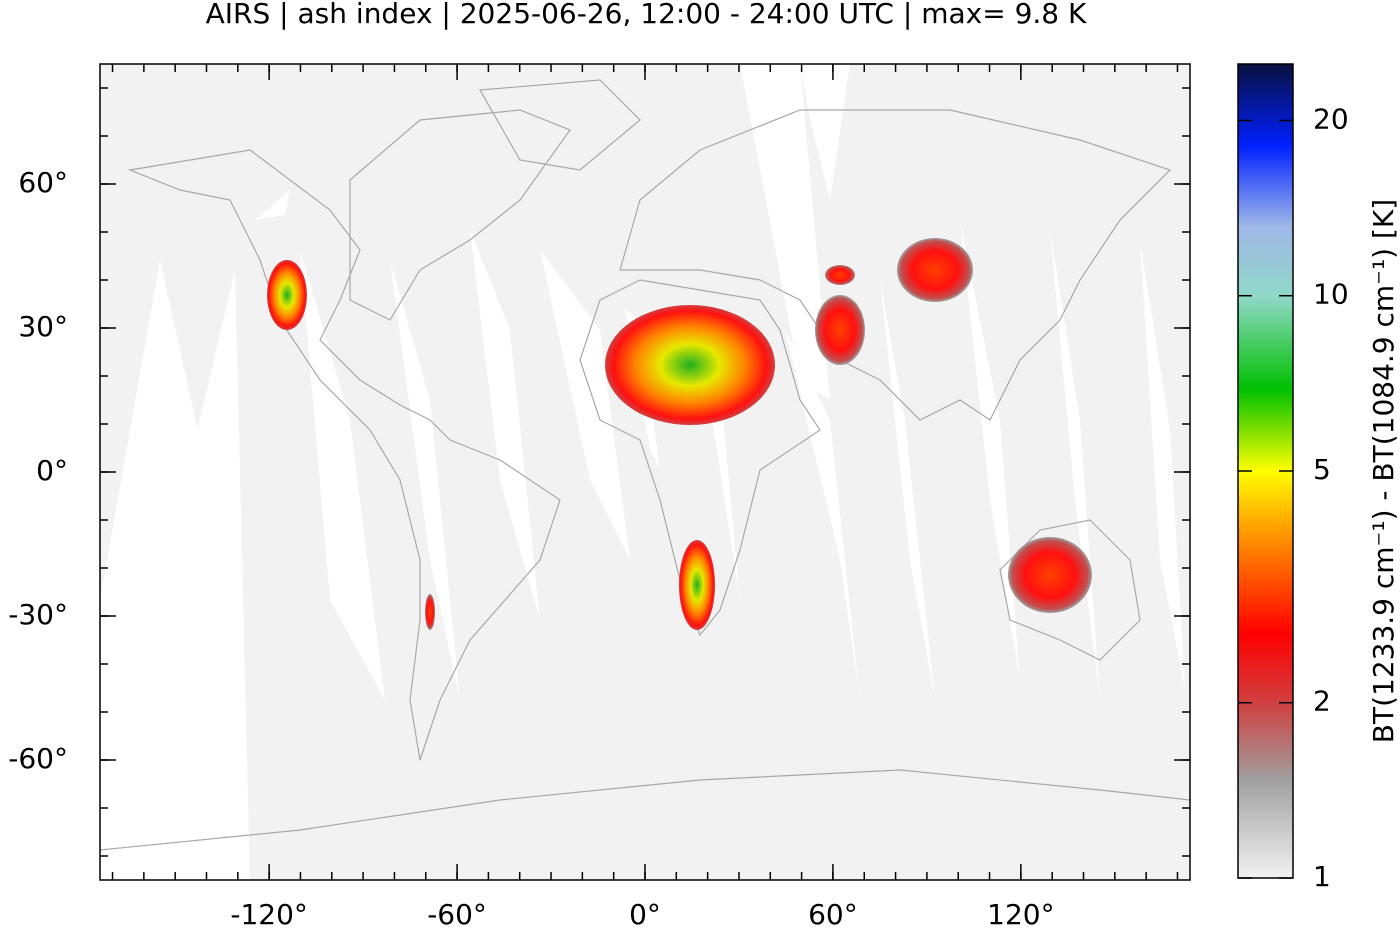 The image size is (1400, 930). What do you see at coordinates (1322, 701) in the screenshot?
I see `colorbar-tick-label: 2` at bounding box center [1322, 701].